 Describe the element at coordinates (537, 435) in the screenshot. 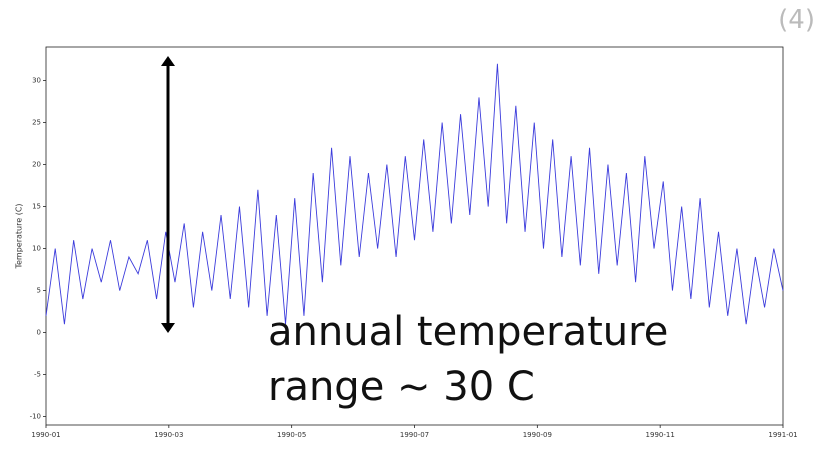

I see `x-tick-label: 1990-09` at that location.